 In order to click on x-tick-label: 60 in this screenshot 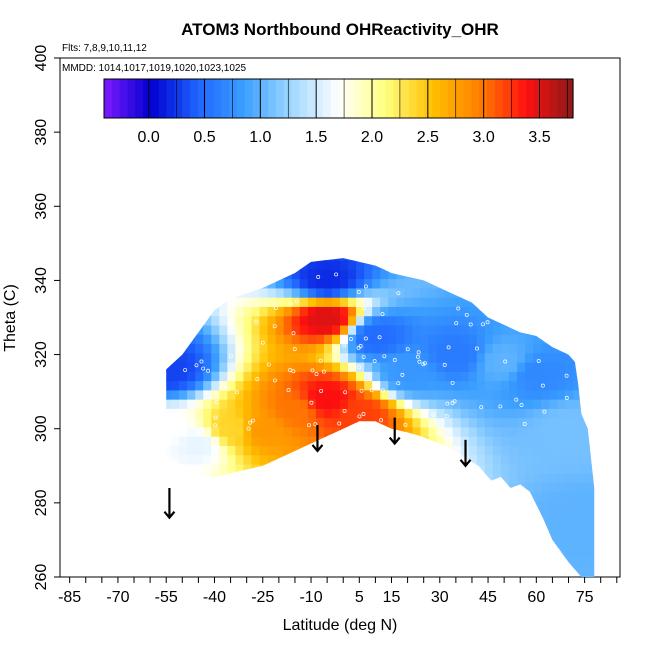, I will do `click(536, 597)`.